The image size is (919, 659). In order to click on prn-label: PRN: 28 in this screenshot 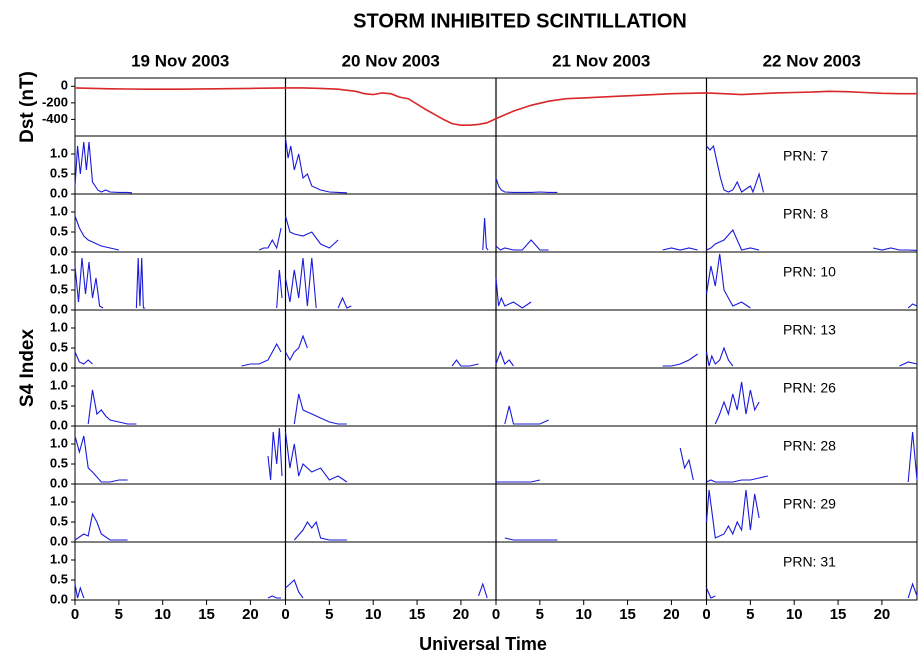, I will do `click(809, 446)`.